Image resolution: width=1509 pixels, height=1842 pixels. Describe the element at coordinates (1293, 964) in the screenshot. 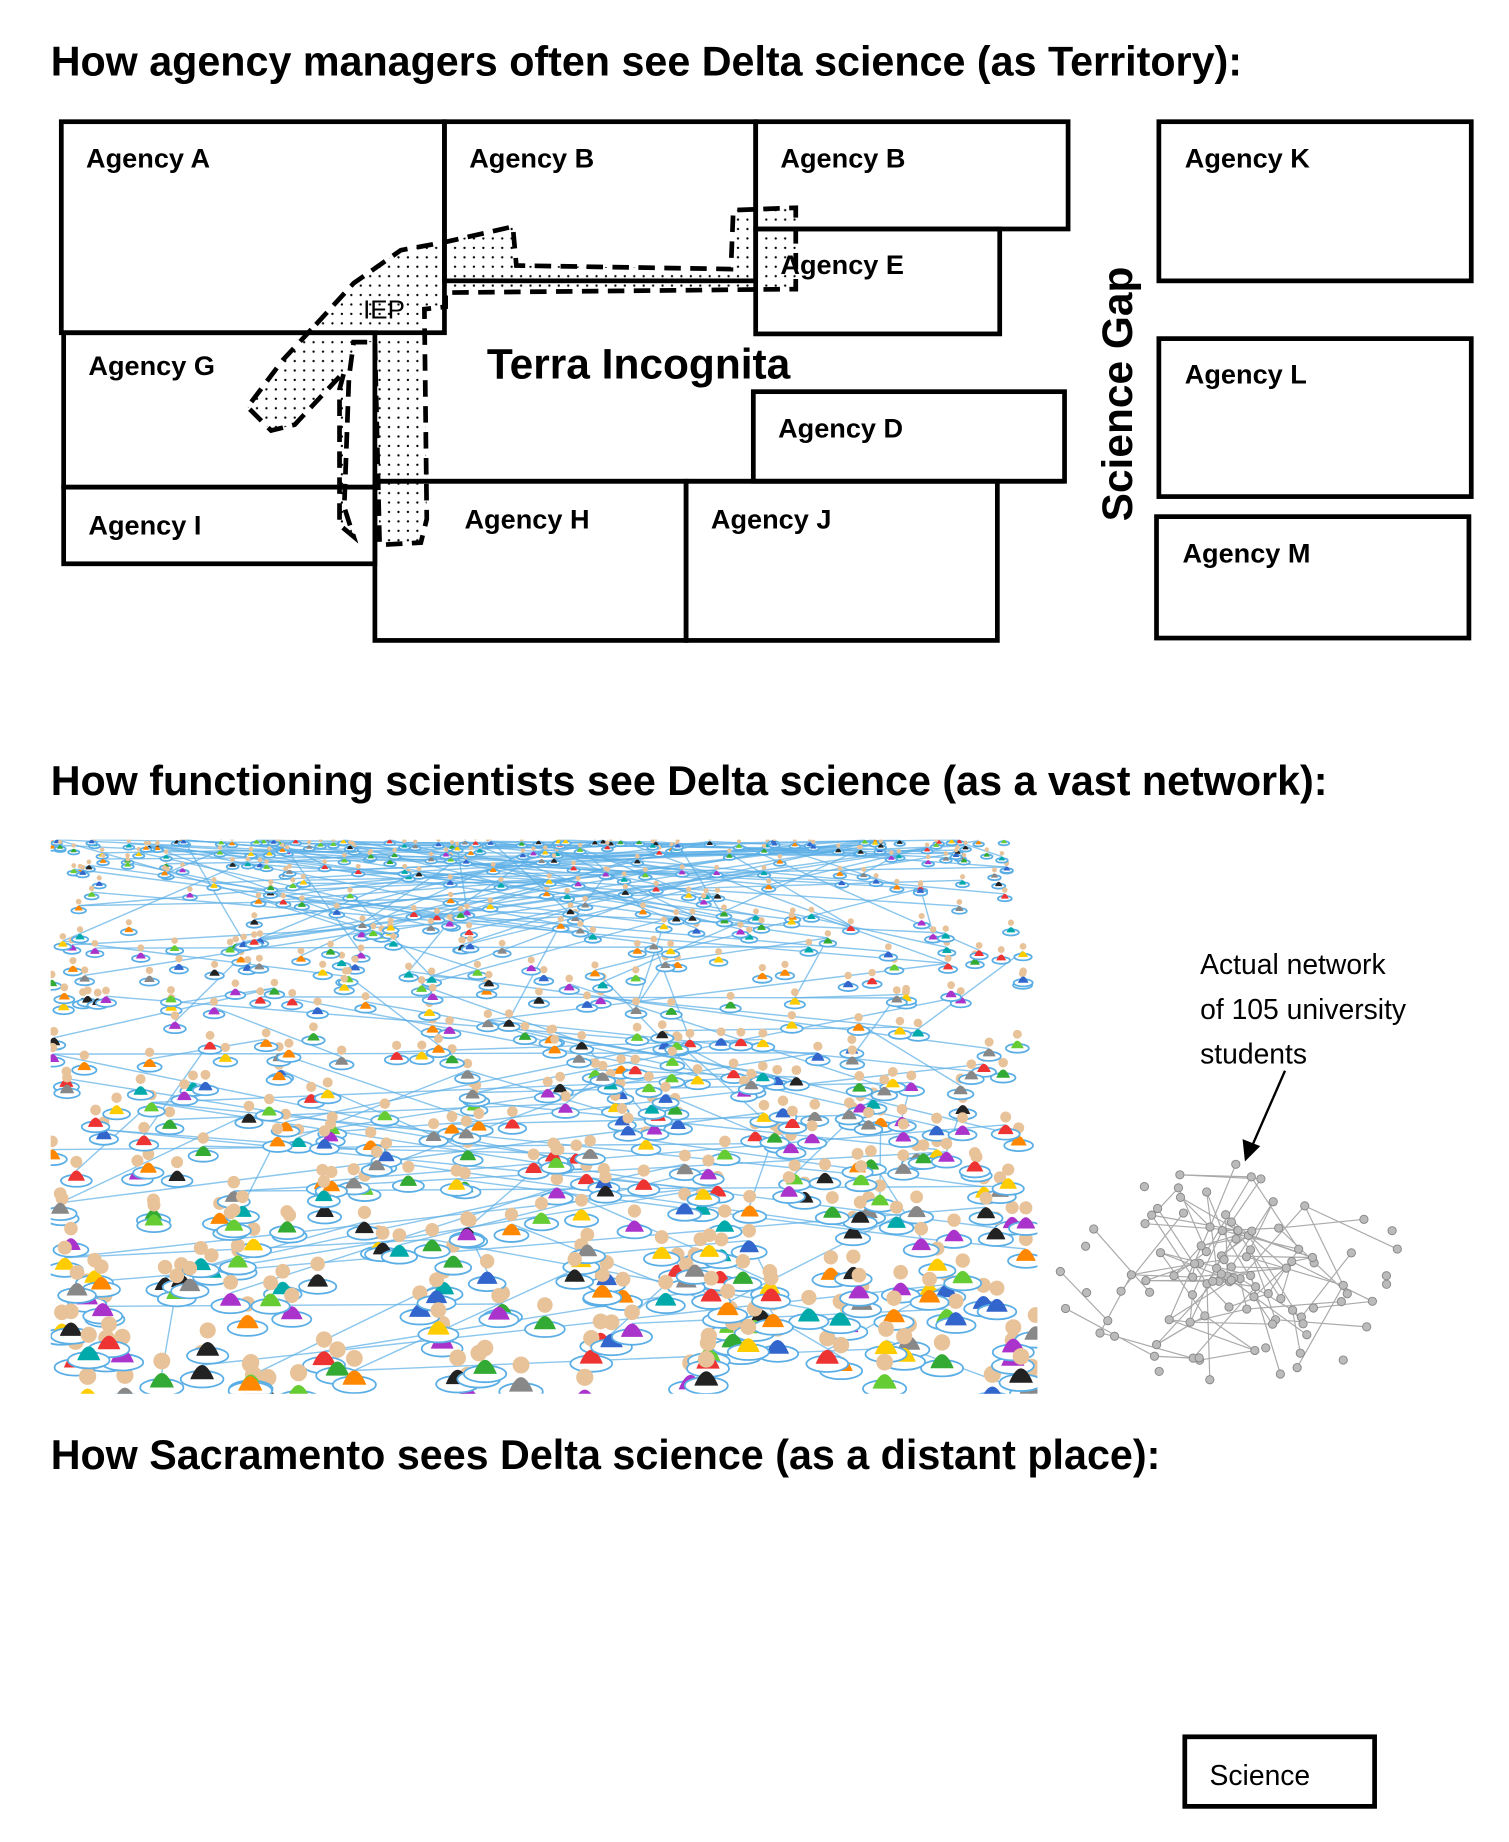

I see `caption-line: Actual network` at that location.